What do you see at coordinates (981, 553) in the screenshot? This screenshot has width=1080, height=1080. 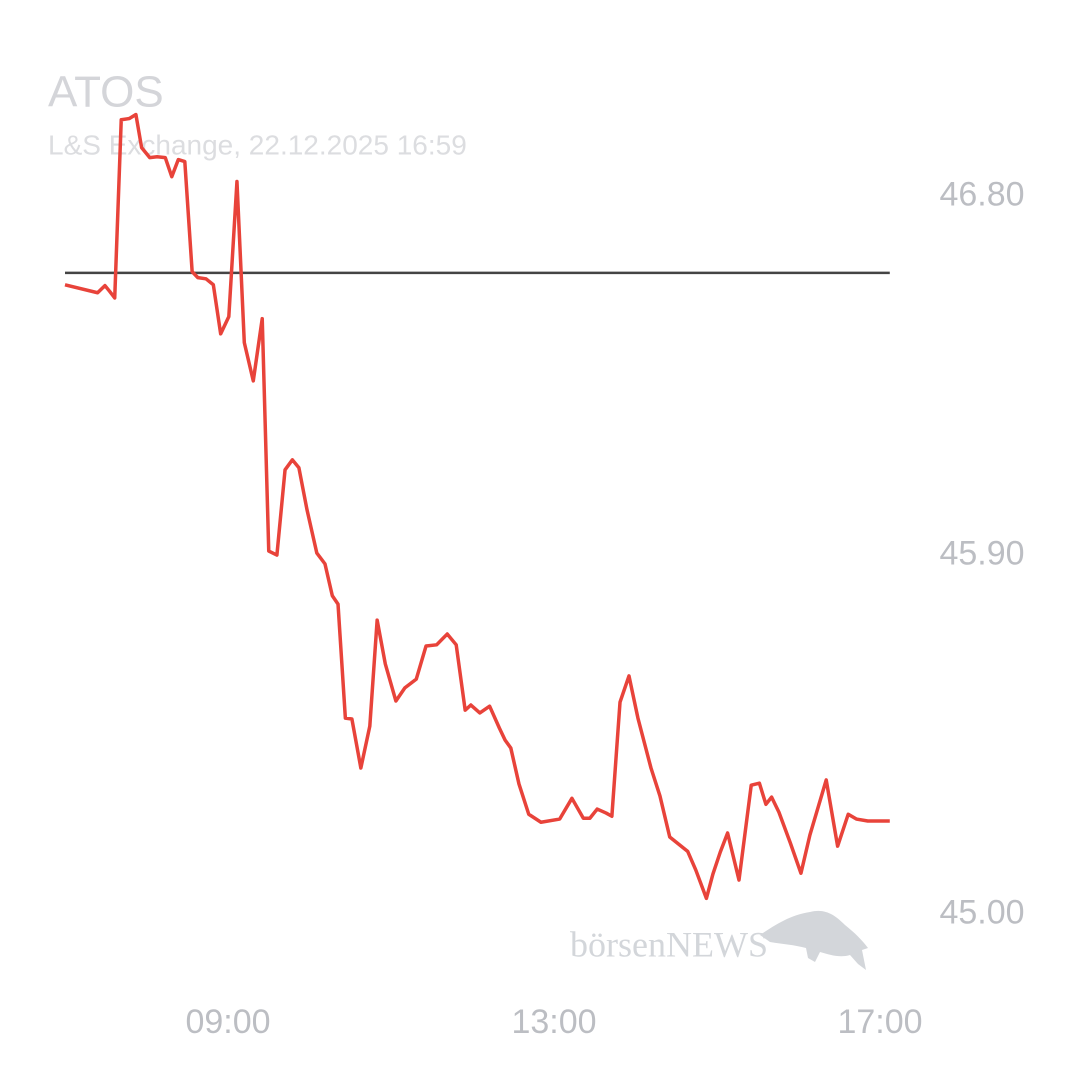 I see `y-tick-label: 45.90` at bounding box center [981, 553].